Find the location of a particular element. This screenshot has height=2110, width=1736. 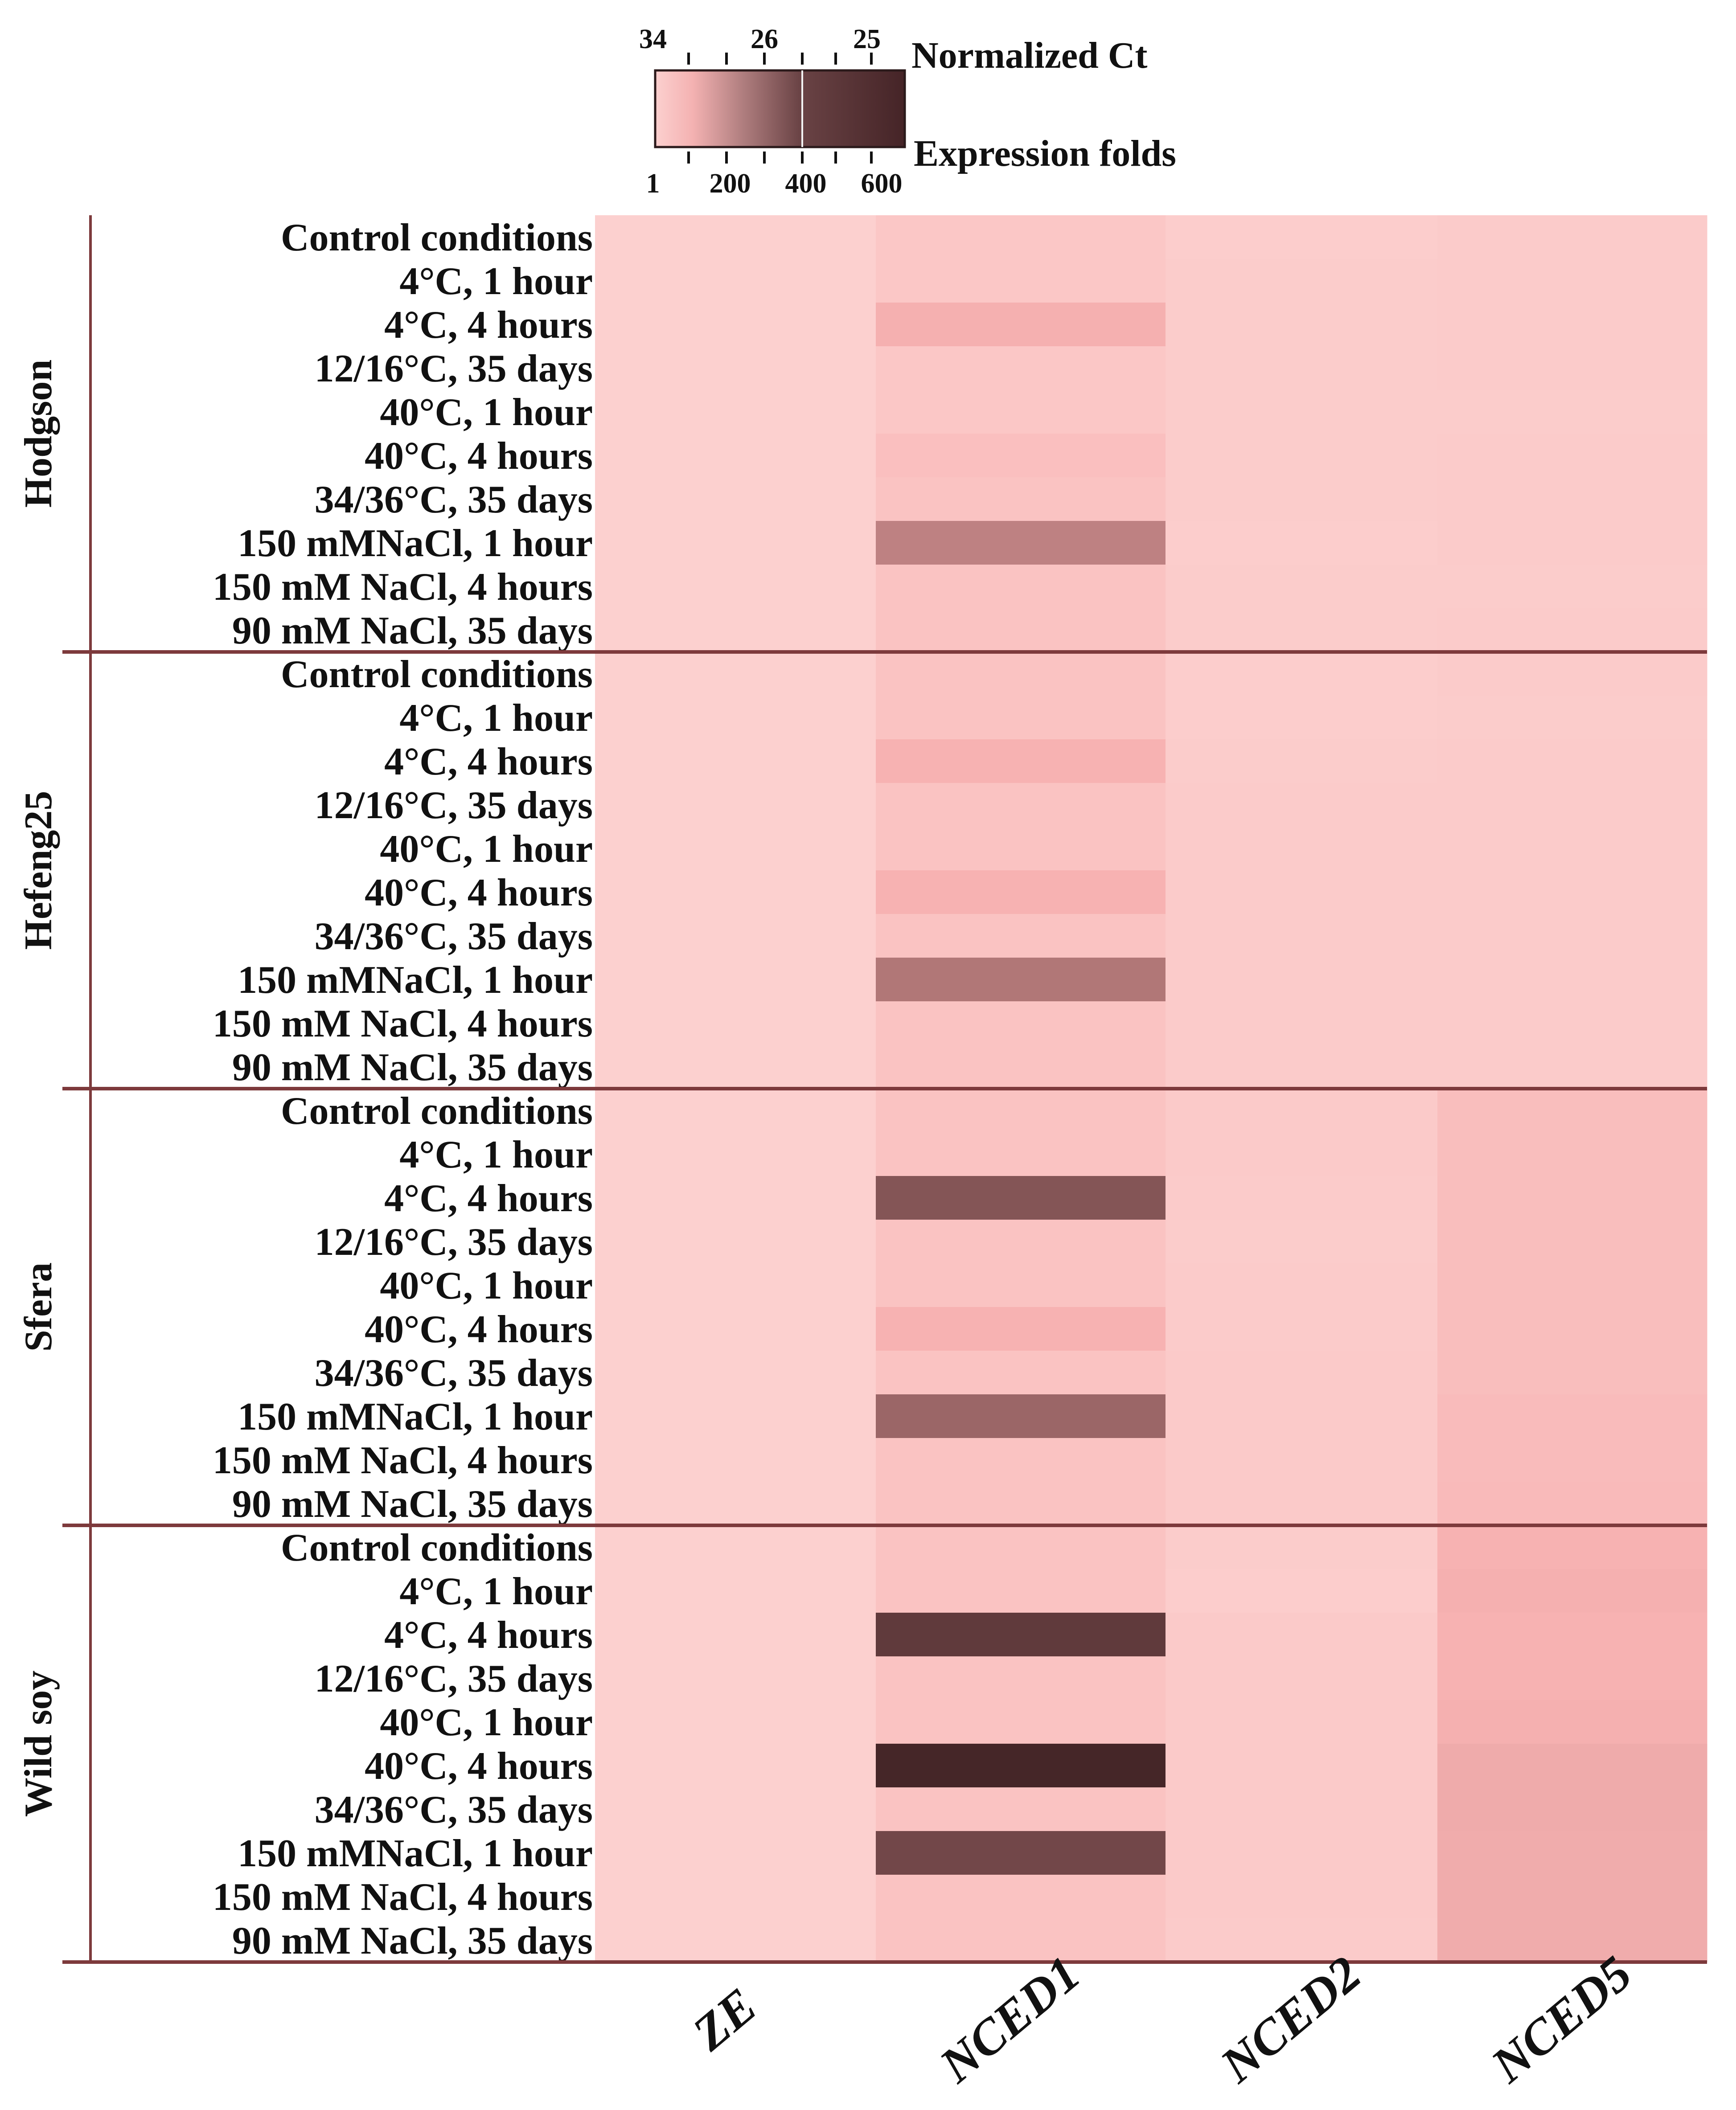

group-label: Sfera is located at coordinates (39, 1307).